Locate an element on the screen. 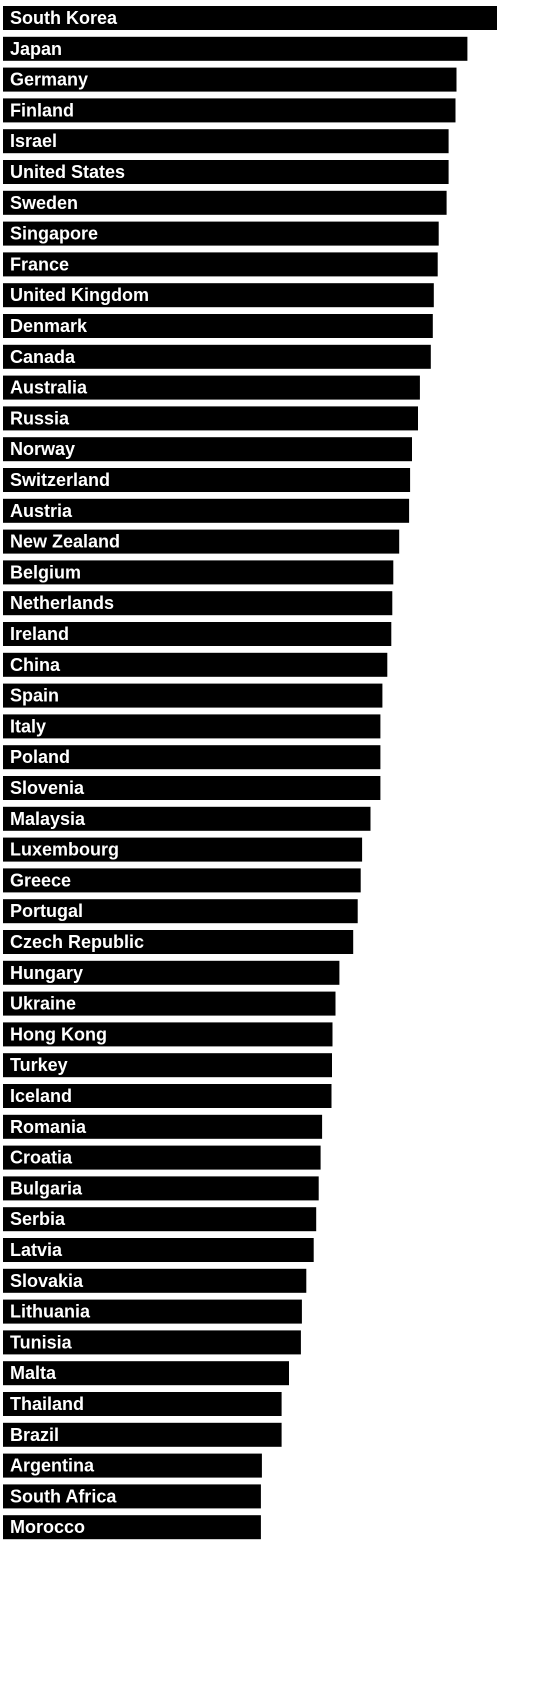 This screenshot has width=555, height=1694. bar-united-kingdom is located at coordinates (218, 295).